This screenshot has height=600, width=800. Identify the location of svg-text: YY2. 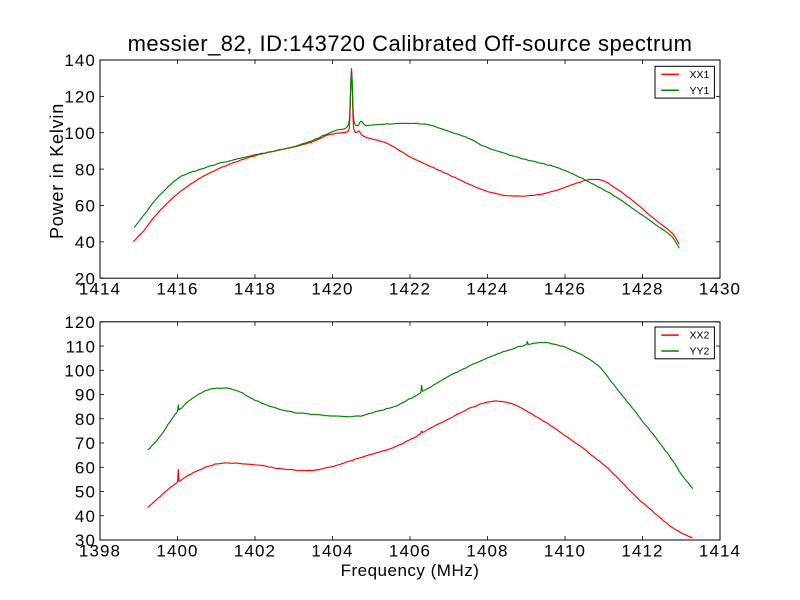
(700, 352).